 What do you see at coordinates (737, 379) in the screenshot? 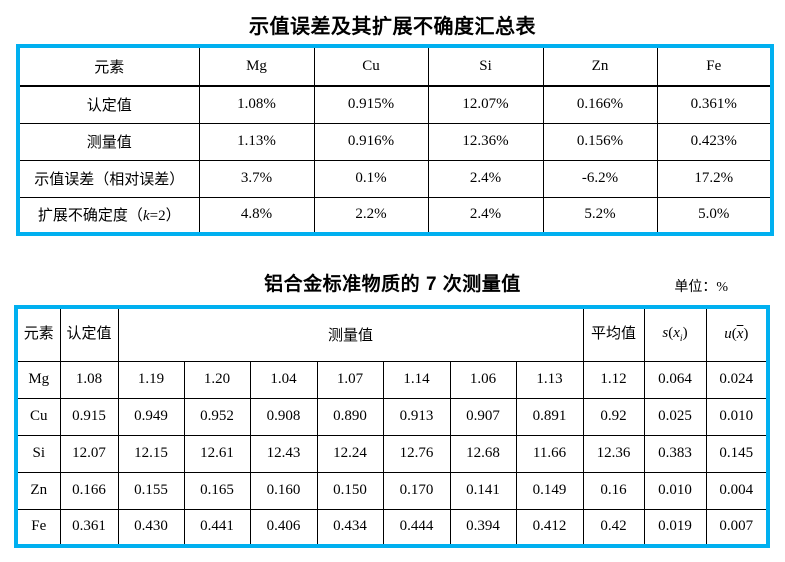
I see `uncertainty-value: 0.024` at bounding box center [737, 379].